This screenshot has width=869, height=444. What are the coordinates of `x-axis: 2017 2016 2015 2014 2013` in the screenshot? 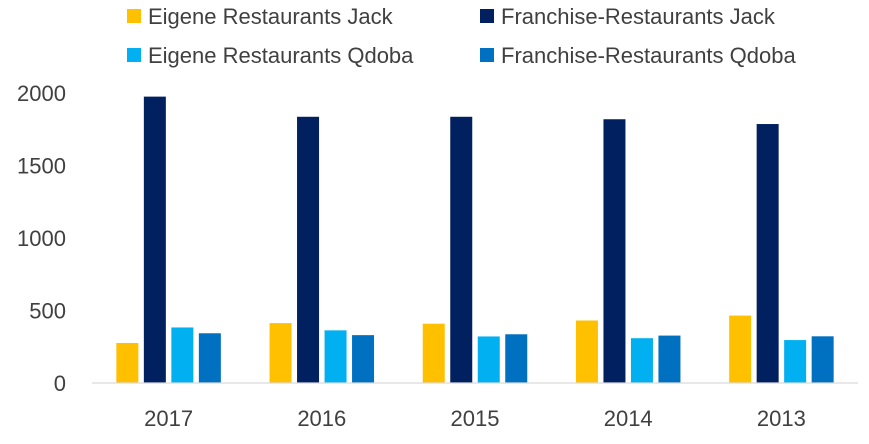 It's located at (475, 406).